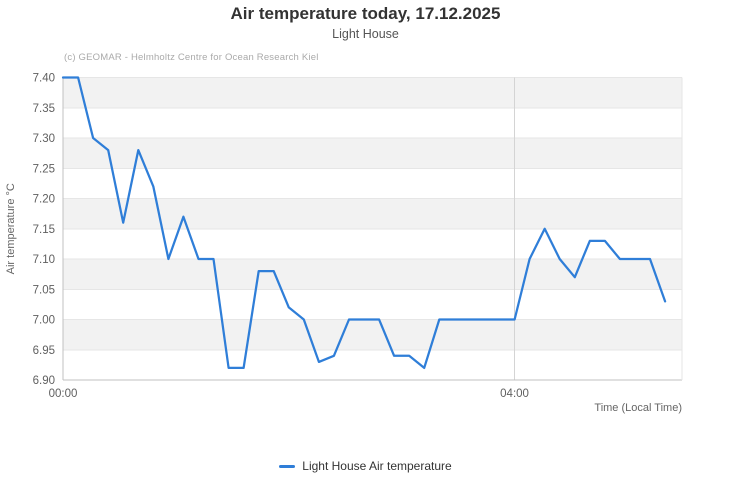 The width and height of the screenshot is (731, 500). What do you see at coordinates (44, 200) in the screenshot?
I see `y-tick-label: 7.20` at bounding box center [44, 200].